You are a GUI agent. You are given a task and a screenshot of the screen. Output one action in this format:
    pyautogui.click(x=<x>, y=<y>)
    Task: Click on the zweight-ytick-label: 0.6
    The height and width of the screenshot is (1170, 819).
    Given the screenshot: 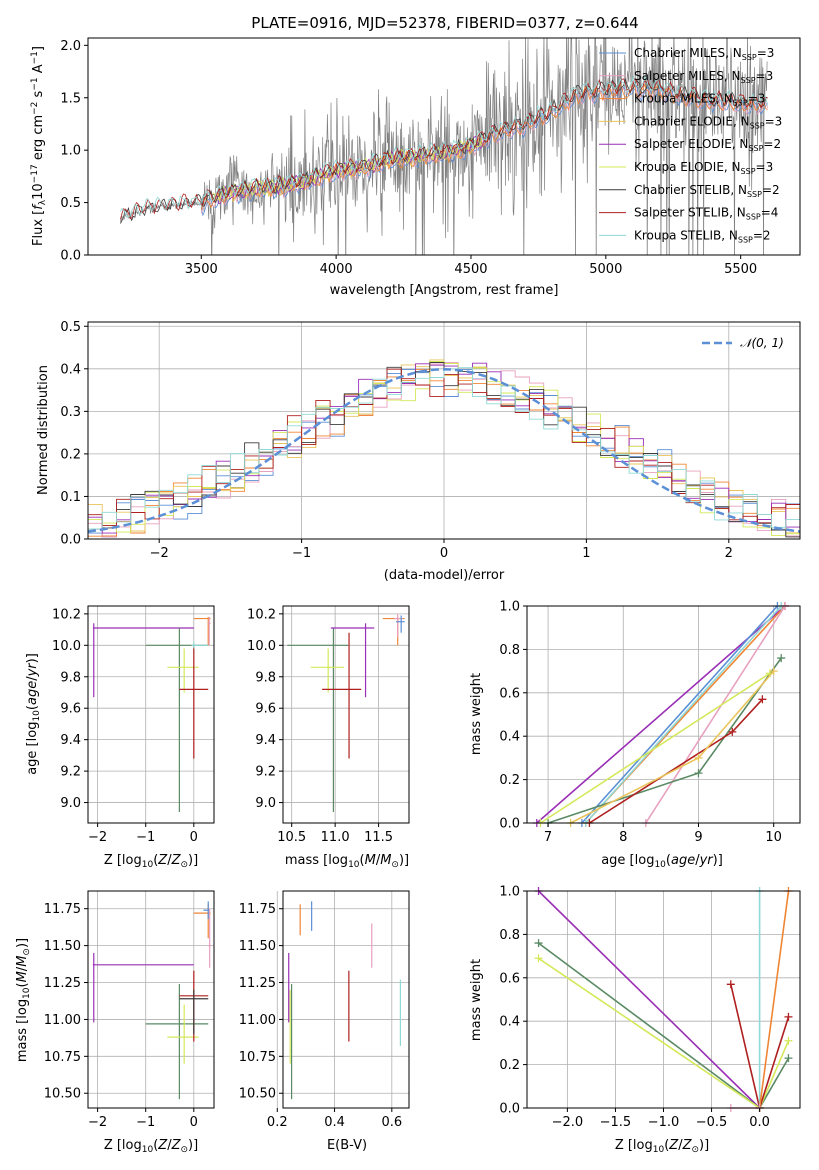 What is the action you would take?
    pyautogui.click(x=509, y=978)
    